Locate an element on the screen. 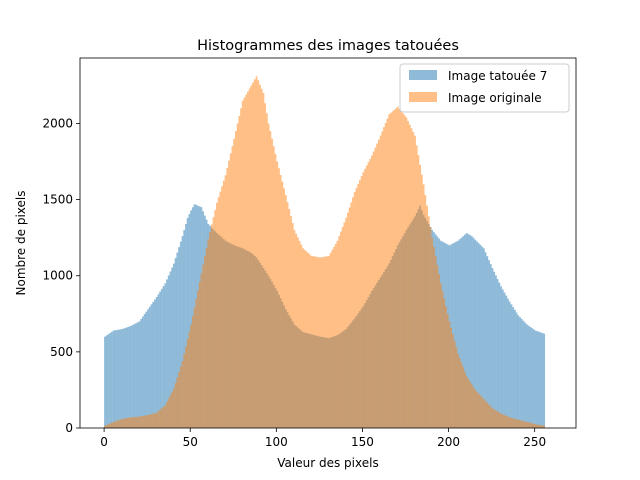 The width and height of the screenshot is (640, 480). y-tick-label: 2000 is located at coordinates (57, 123).